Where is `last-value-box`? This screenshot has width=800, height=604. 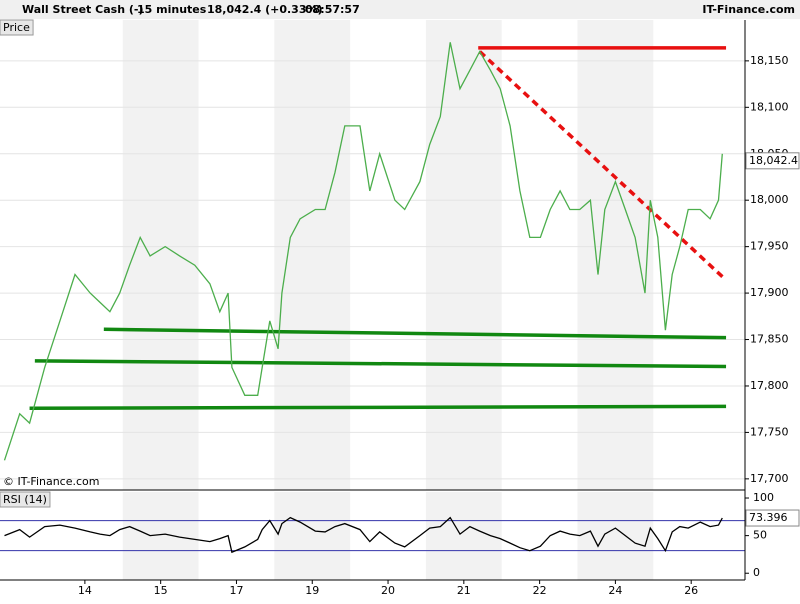
last-value-box is located at coordinates (772, 518).